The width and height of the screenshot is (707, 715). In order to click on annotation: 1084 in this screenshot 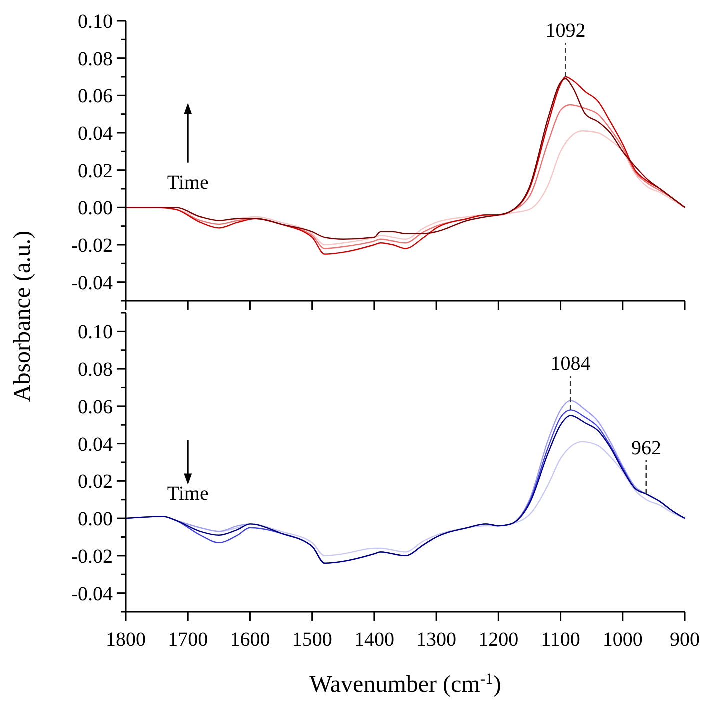, I will do `click(570, 364)`.